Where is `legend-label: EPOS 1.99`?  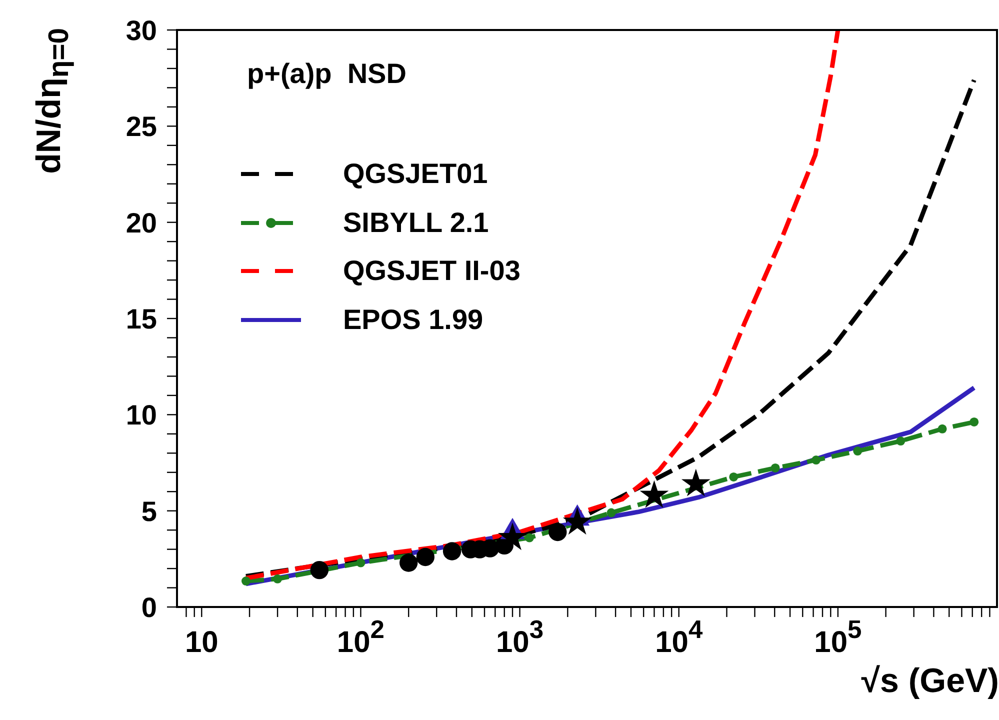 legend-label: EPOS 1.99 is located at coordinates (413, 320).